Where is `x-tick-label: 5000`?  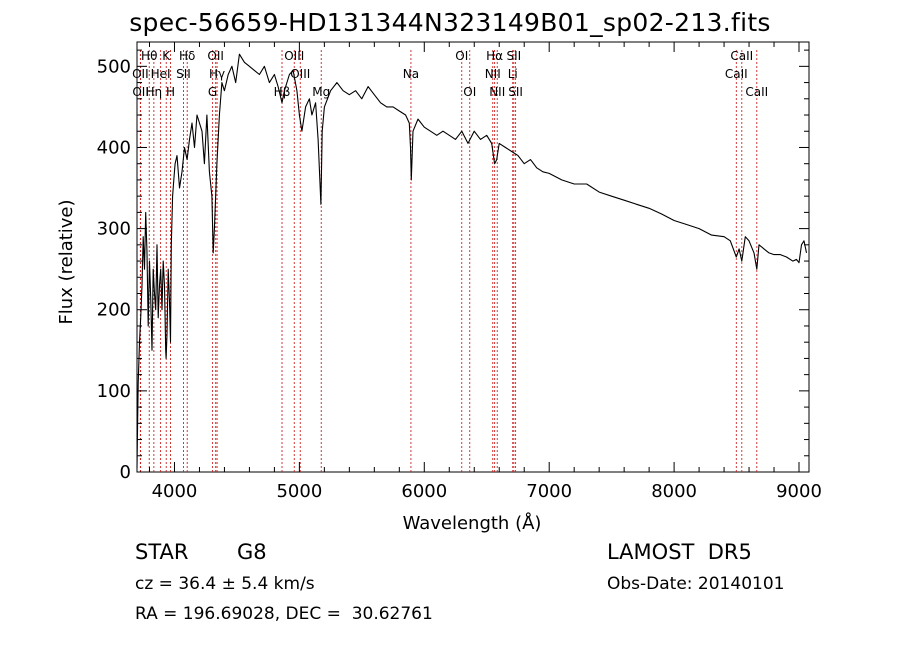
x-tick-label: 5000 is located at coordinates (299, 491).